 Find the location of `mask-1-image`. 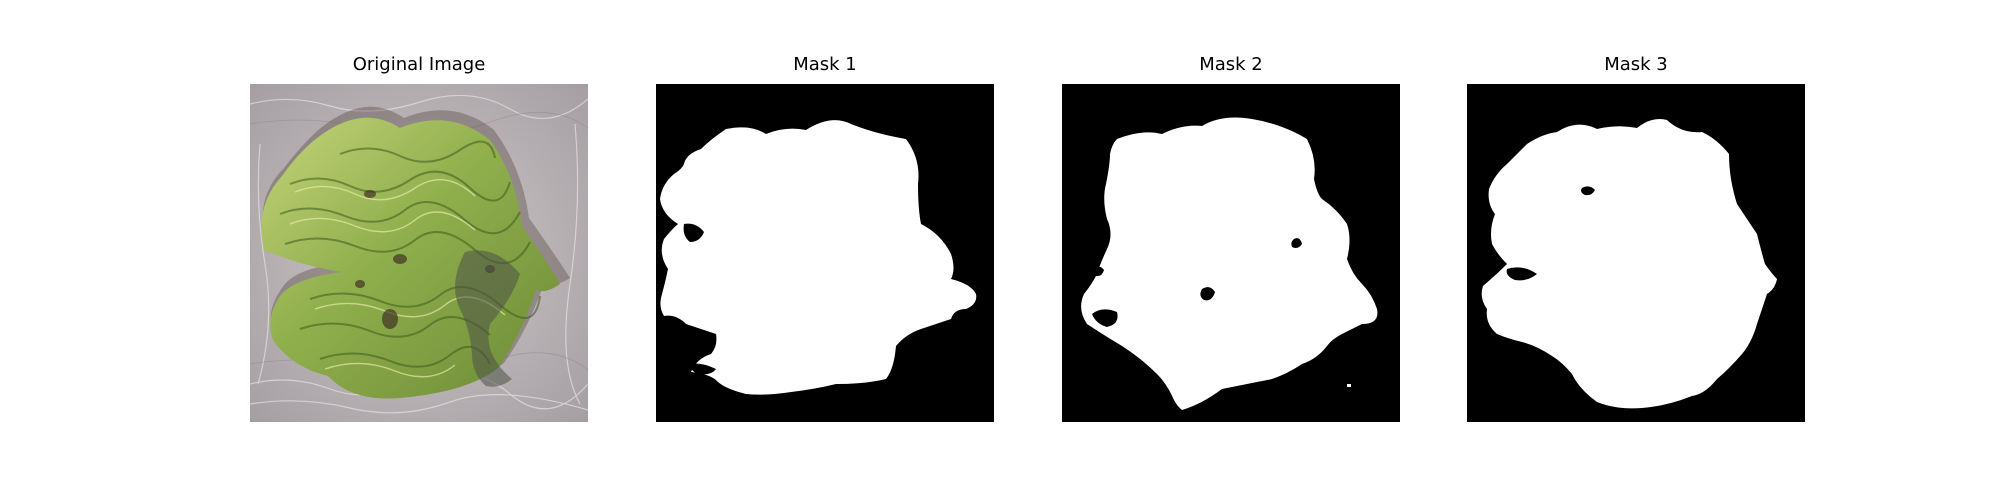

mask-1-image is located at coordinates (825, 253).